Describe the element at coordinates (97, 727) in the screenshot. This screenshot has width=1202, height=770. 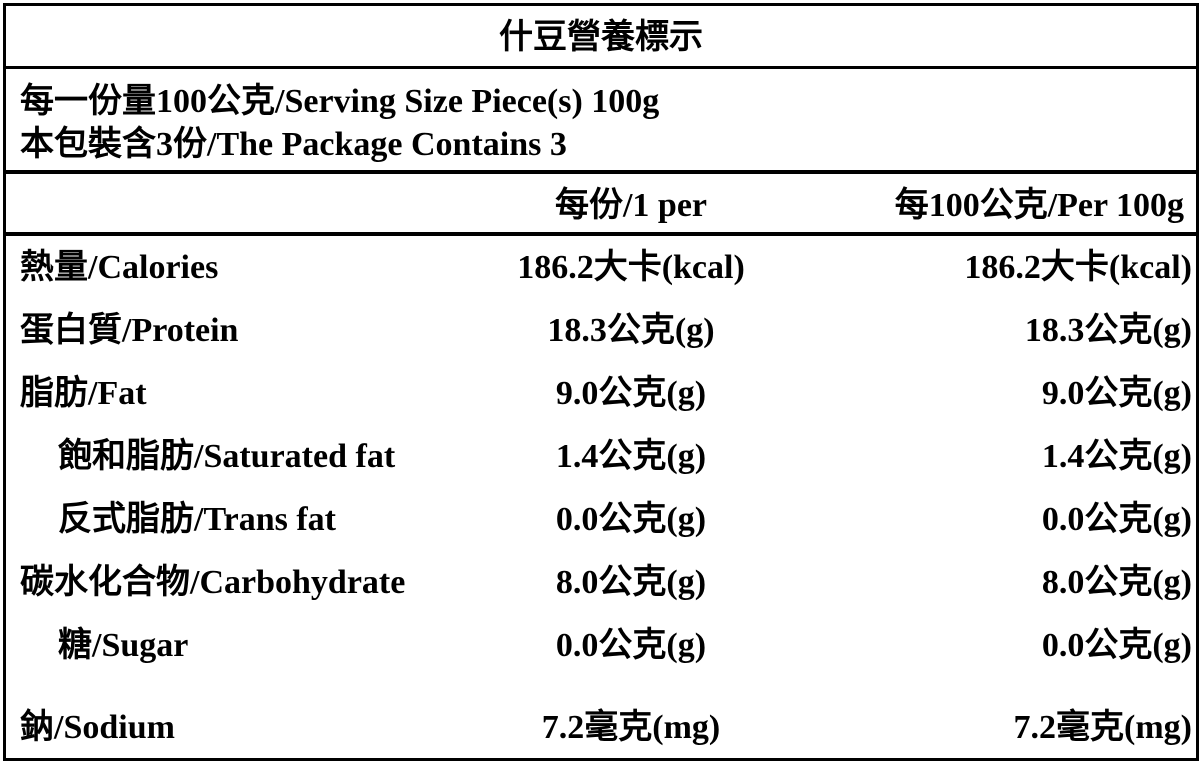
I see `nutrient-name: 鈉/Sodium` at that location.